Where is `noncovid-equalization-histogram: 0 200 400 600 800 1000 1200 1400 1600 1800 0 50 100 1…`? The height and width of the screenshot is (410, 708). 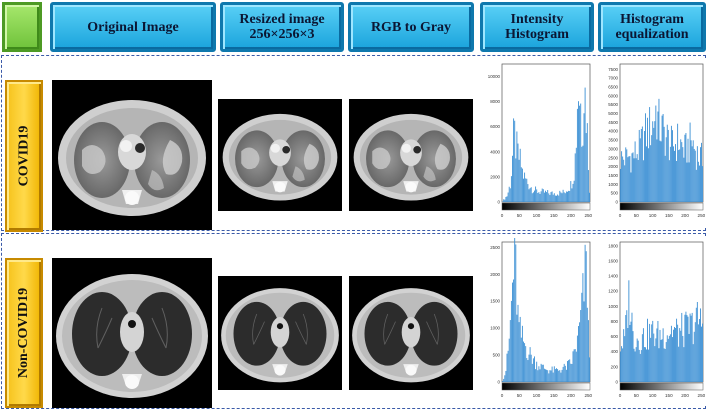 noncovid-equalization-histogram: 0 200 400 600 800 1000 1200 1400 1600 1800 0 50 100 1… is located at coordinates (652, 322).